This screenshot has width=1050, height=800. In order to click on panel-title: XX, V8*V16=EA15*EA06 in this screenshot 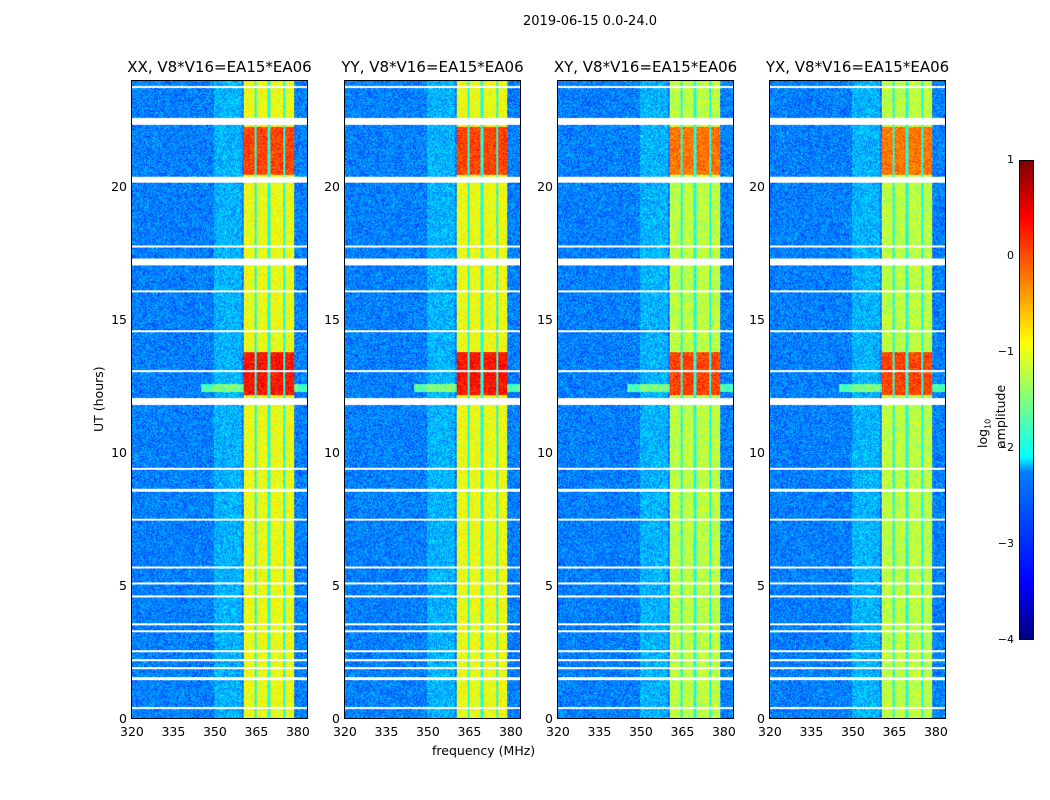, I will do `click(219, 67)`.